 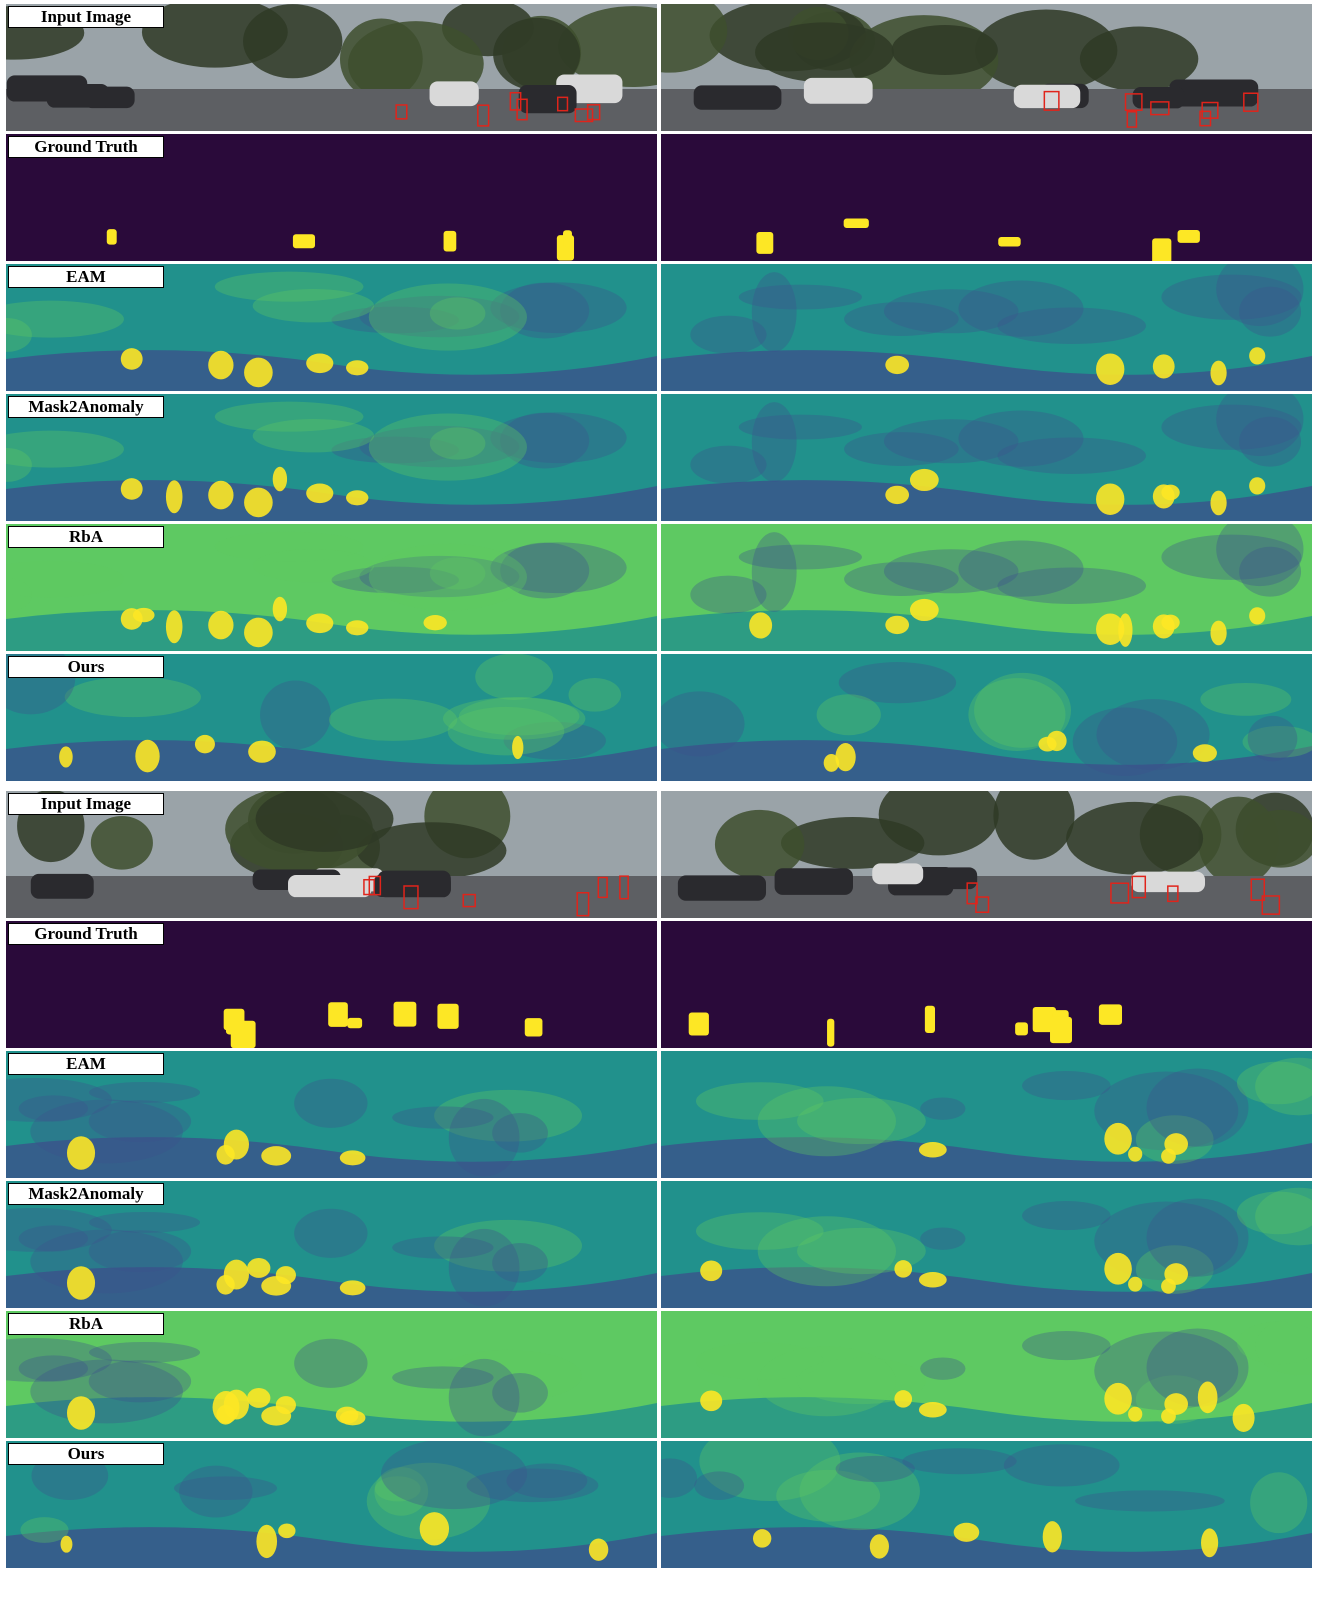 I want to click on row-label: Mask2Anomaly, so click(x=86, y=1194).